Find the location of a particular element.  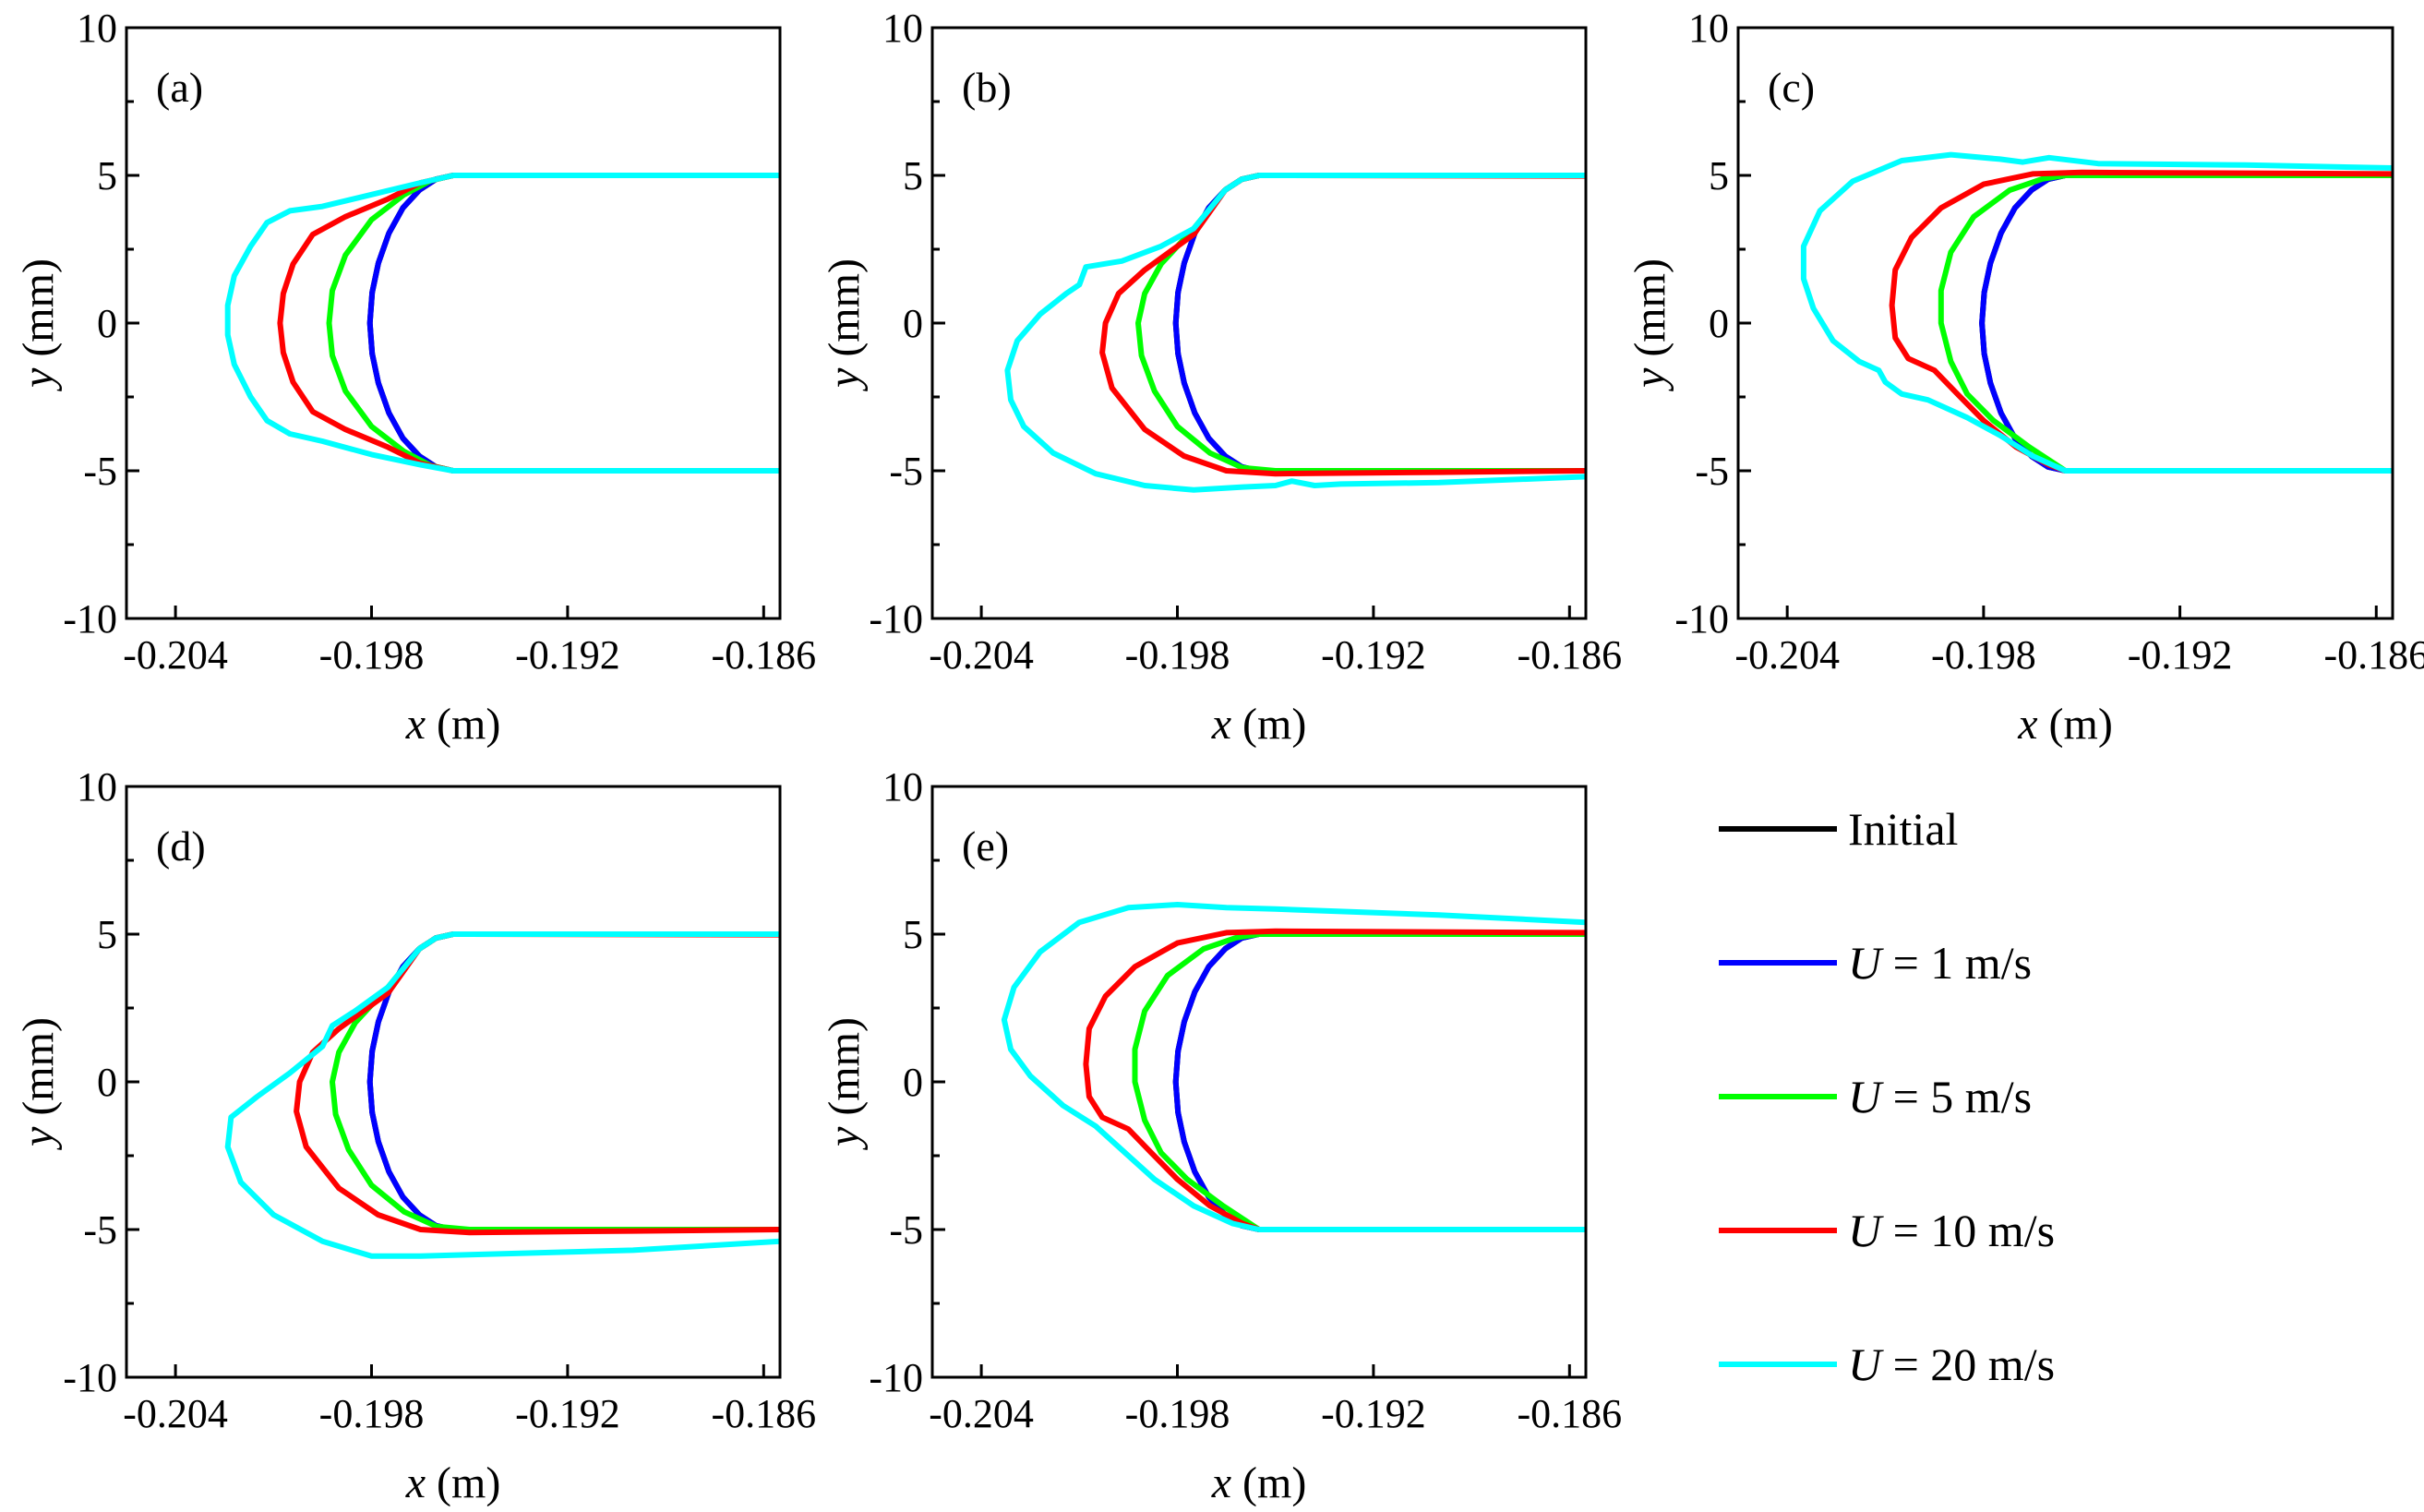

series-u-5-m-s is located at coordinates (1359, 1081).